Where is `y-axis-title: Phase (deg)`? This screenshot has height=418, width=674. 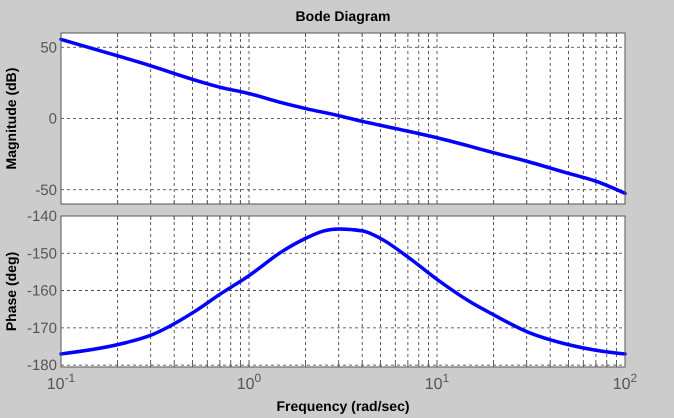 y-axis-title: Phase (deg) is located at coordinates (11, 292).